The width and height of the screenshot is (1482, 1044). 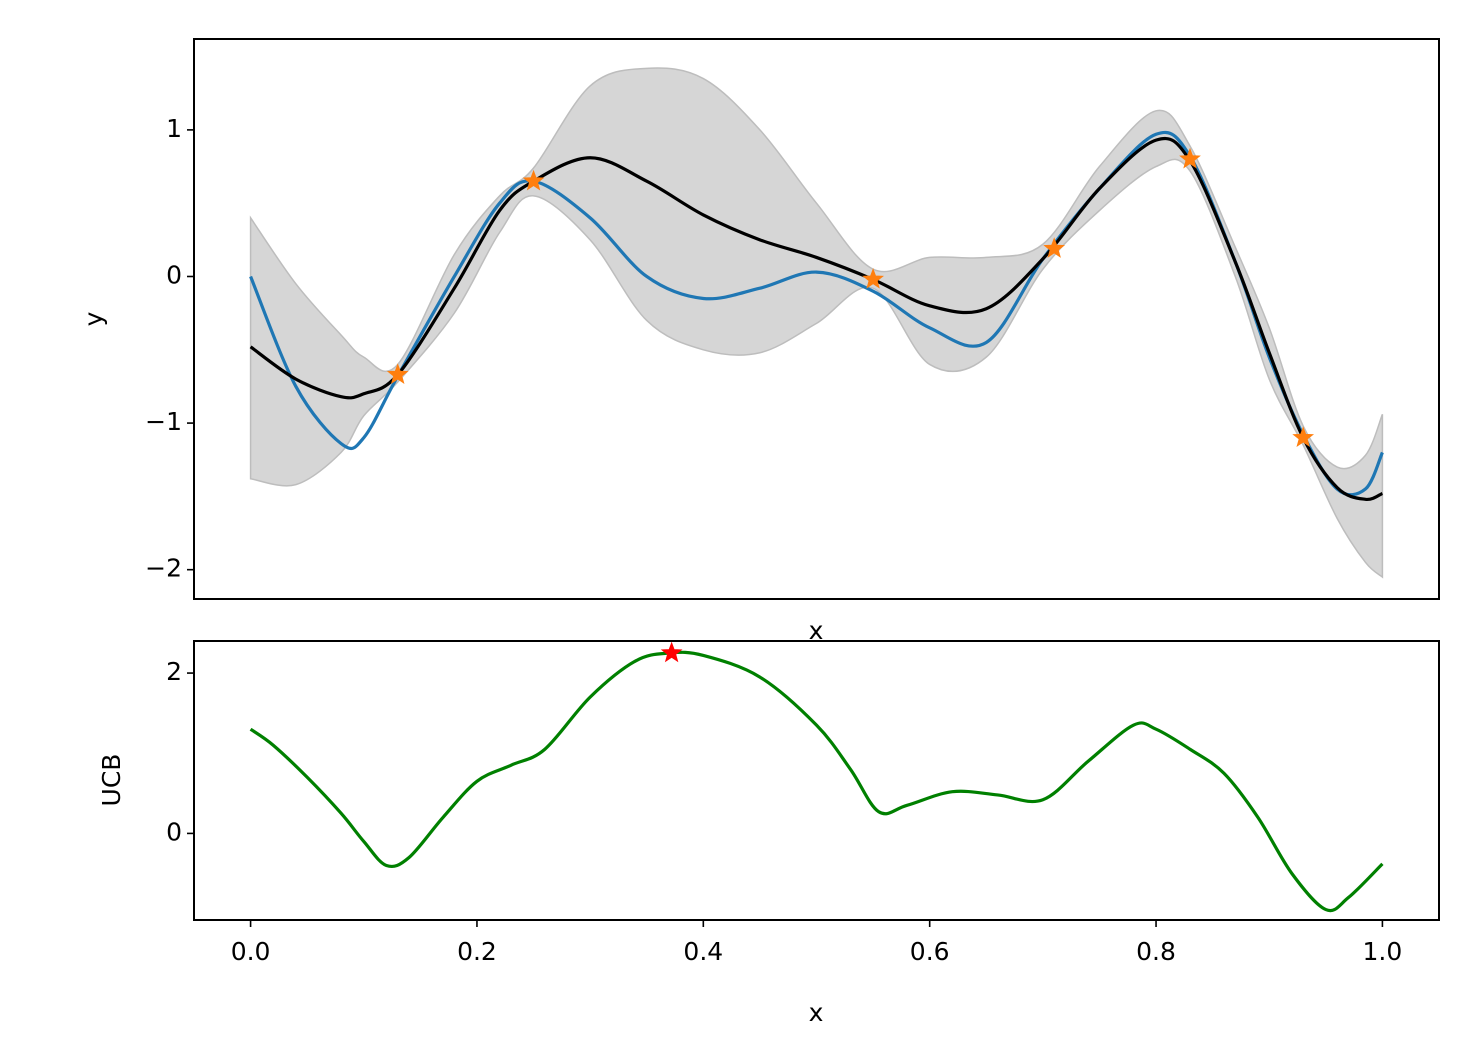 What do you see at coordinates (930, 951) in the screenshot?
I see `x-tick-label: 0.6` at bounding box center [930, 951].